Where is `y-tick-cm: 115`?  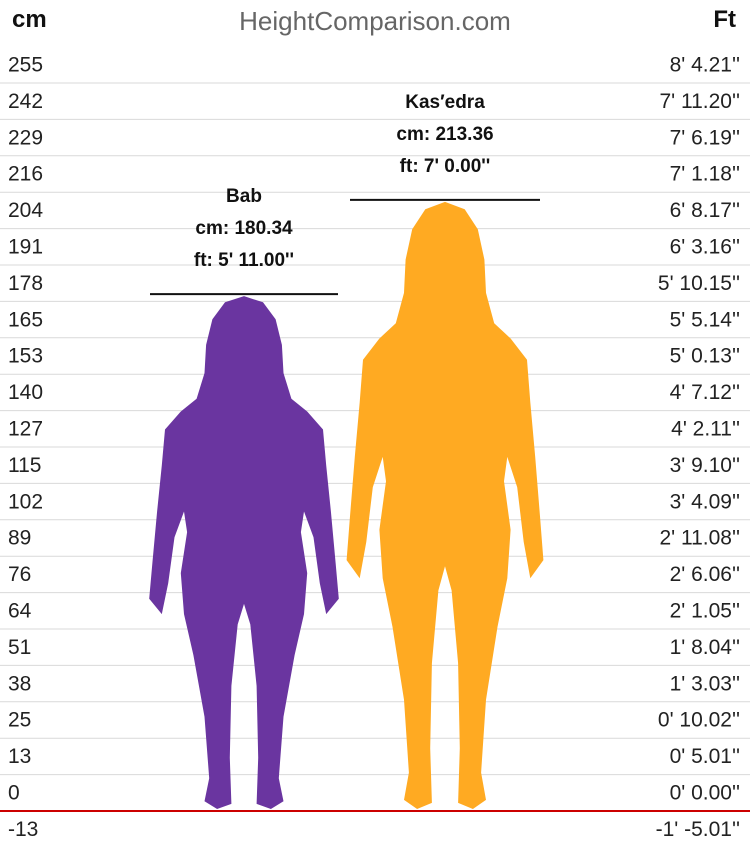
y-tick-cm: 115 is located at coordinates (24, 465).